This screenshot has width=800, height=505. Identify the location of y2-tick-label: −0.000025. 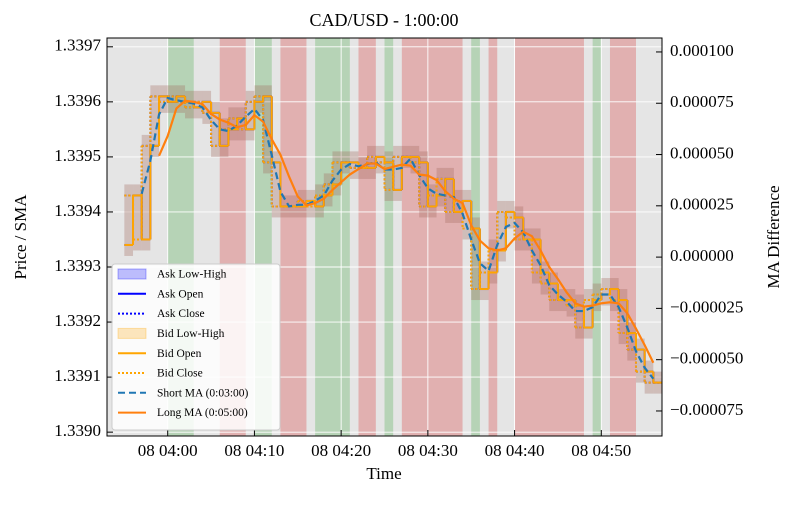
(706, 306).